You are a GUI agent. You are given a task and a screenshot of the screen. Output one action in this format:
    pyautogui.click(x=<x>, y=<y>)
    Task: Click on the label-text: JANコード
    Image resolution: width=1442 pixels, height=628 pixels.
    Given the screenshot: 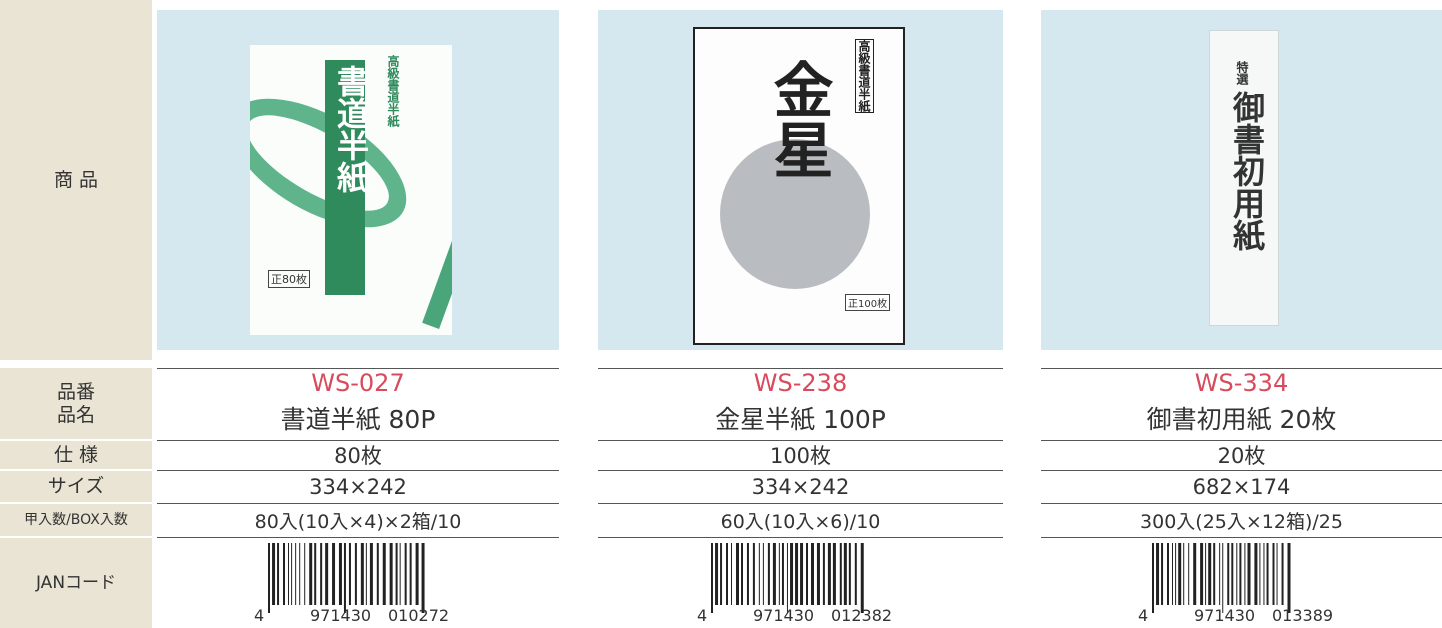 What is the action you would take?
    pyautogui.click(x=76, y=582)
    